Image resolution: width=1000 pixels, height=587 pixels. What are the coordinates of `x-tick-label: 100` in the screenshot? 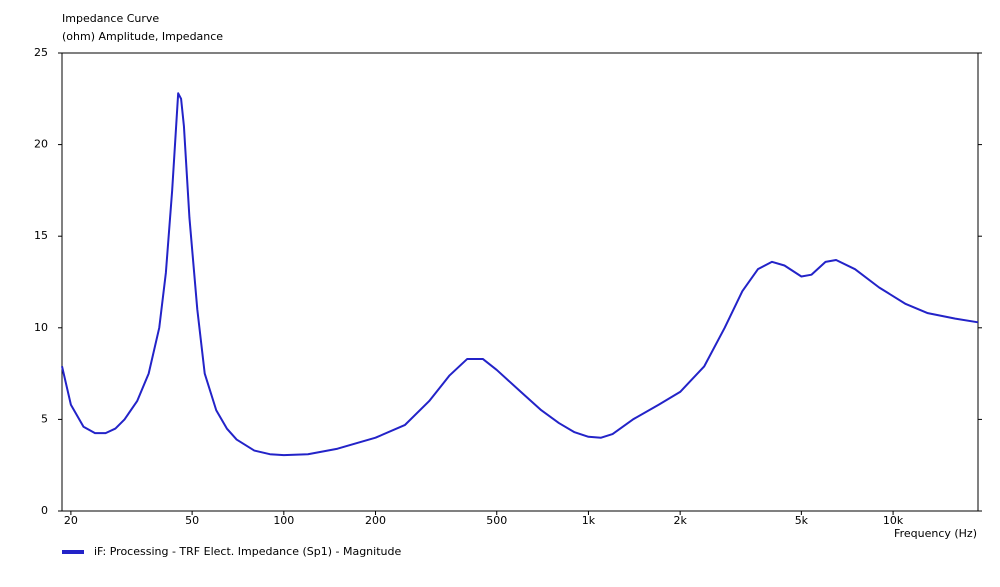 It's located at (283, 520).